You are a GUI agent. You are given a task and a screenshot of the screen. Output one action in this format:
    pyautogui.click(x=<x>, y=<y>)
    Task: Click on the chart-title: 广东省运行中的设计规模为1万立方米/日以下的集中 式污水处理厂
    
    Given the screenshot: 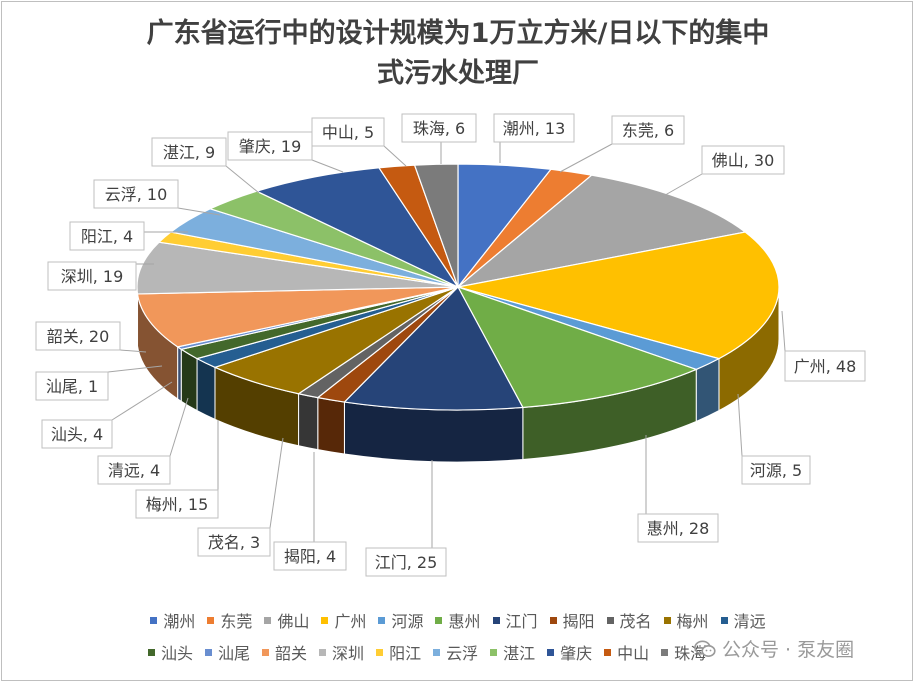 What is the action you would take?
    pyautogui.click(x=458, y=54)
    